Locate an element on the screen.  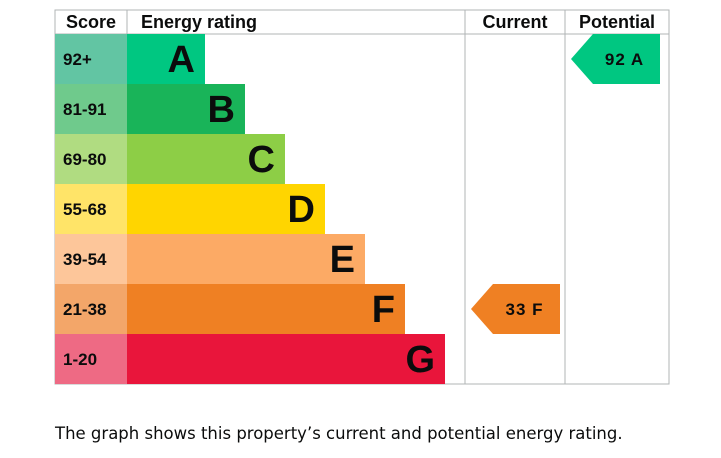
score-cell-c is located at coordinates (91, 159).